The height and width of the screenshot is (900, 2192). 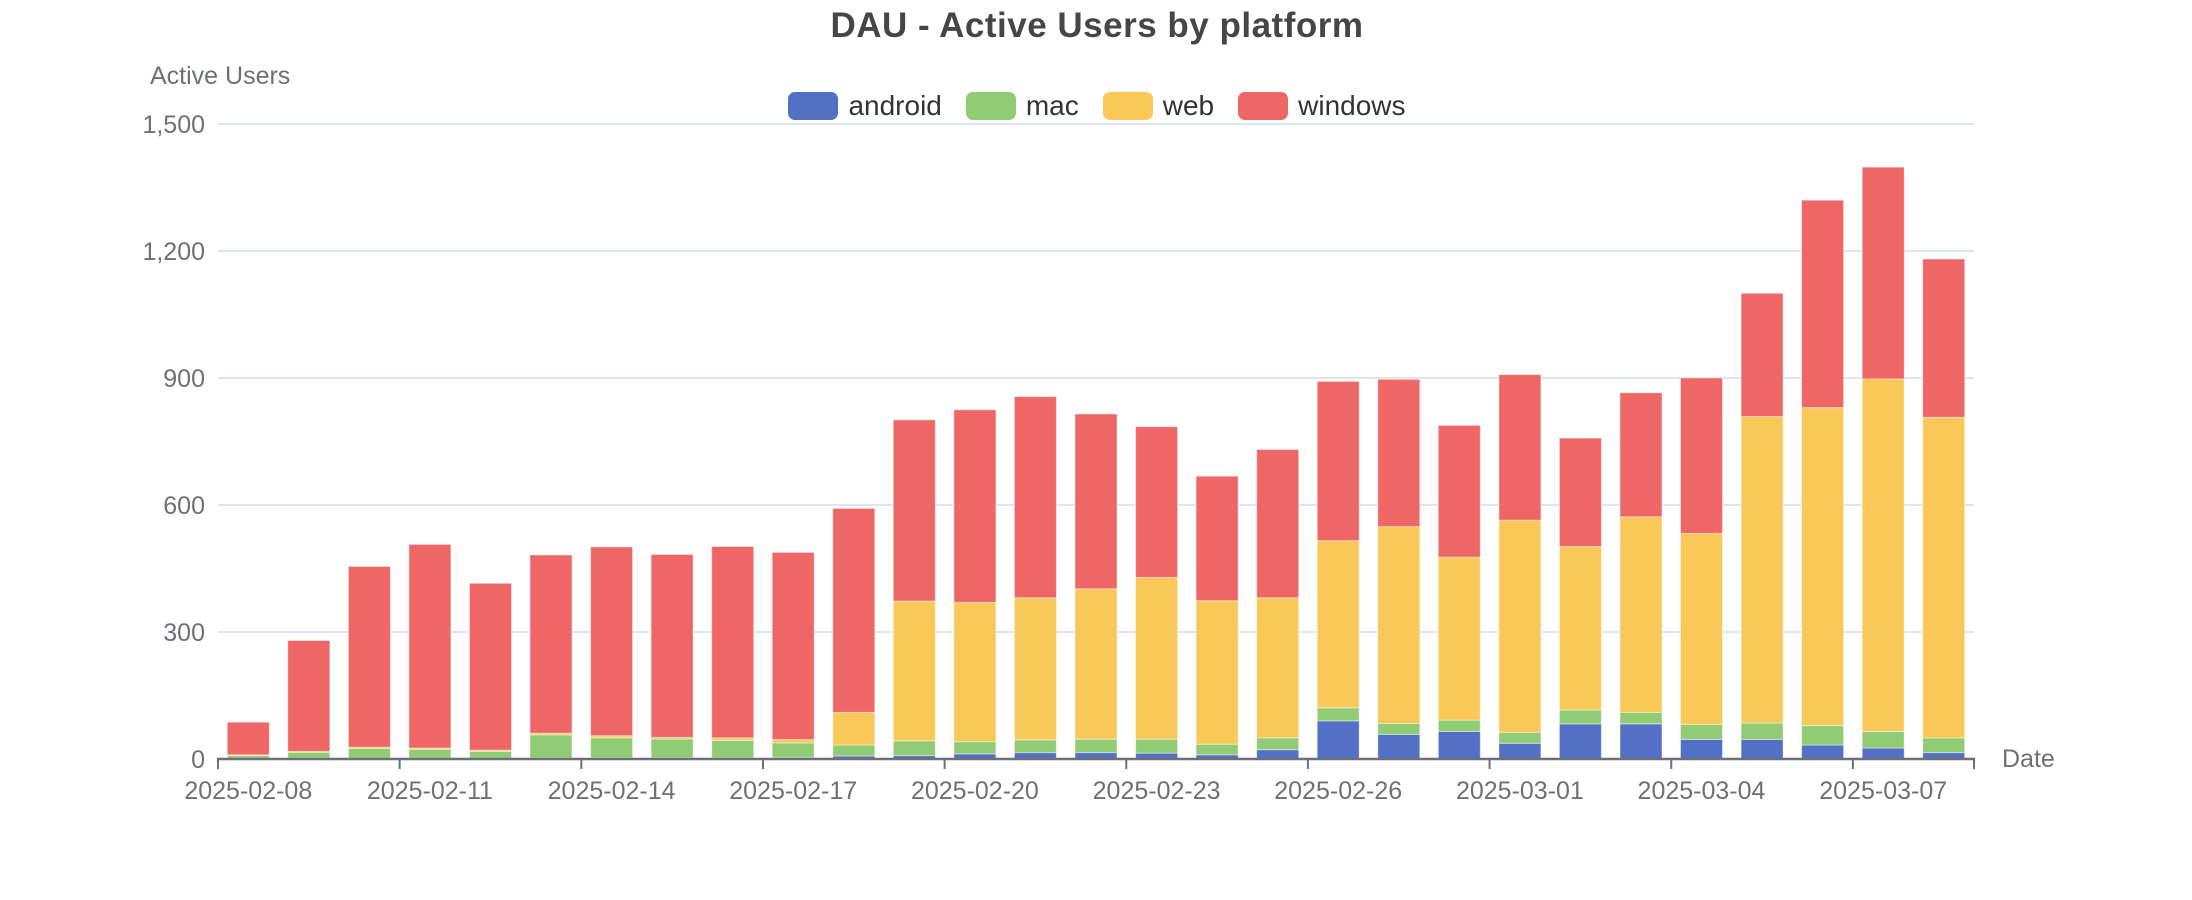 What do you see at coordinates (198, 760) in the screenshot?
I see `y-tick-label: 0` at bounding box center [198, 760].